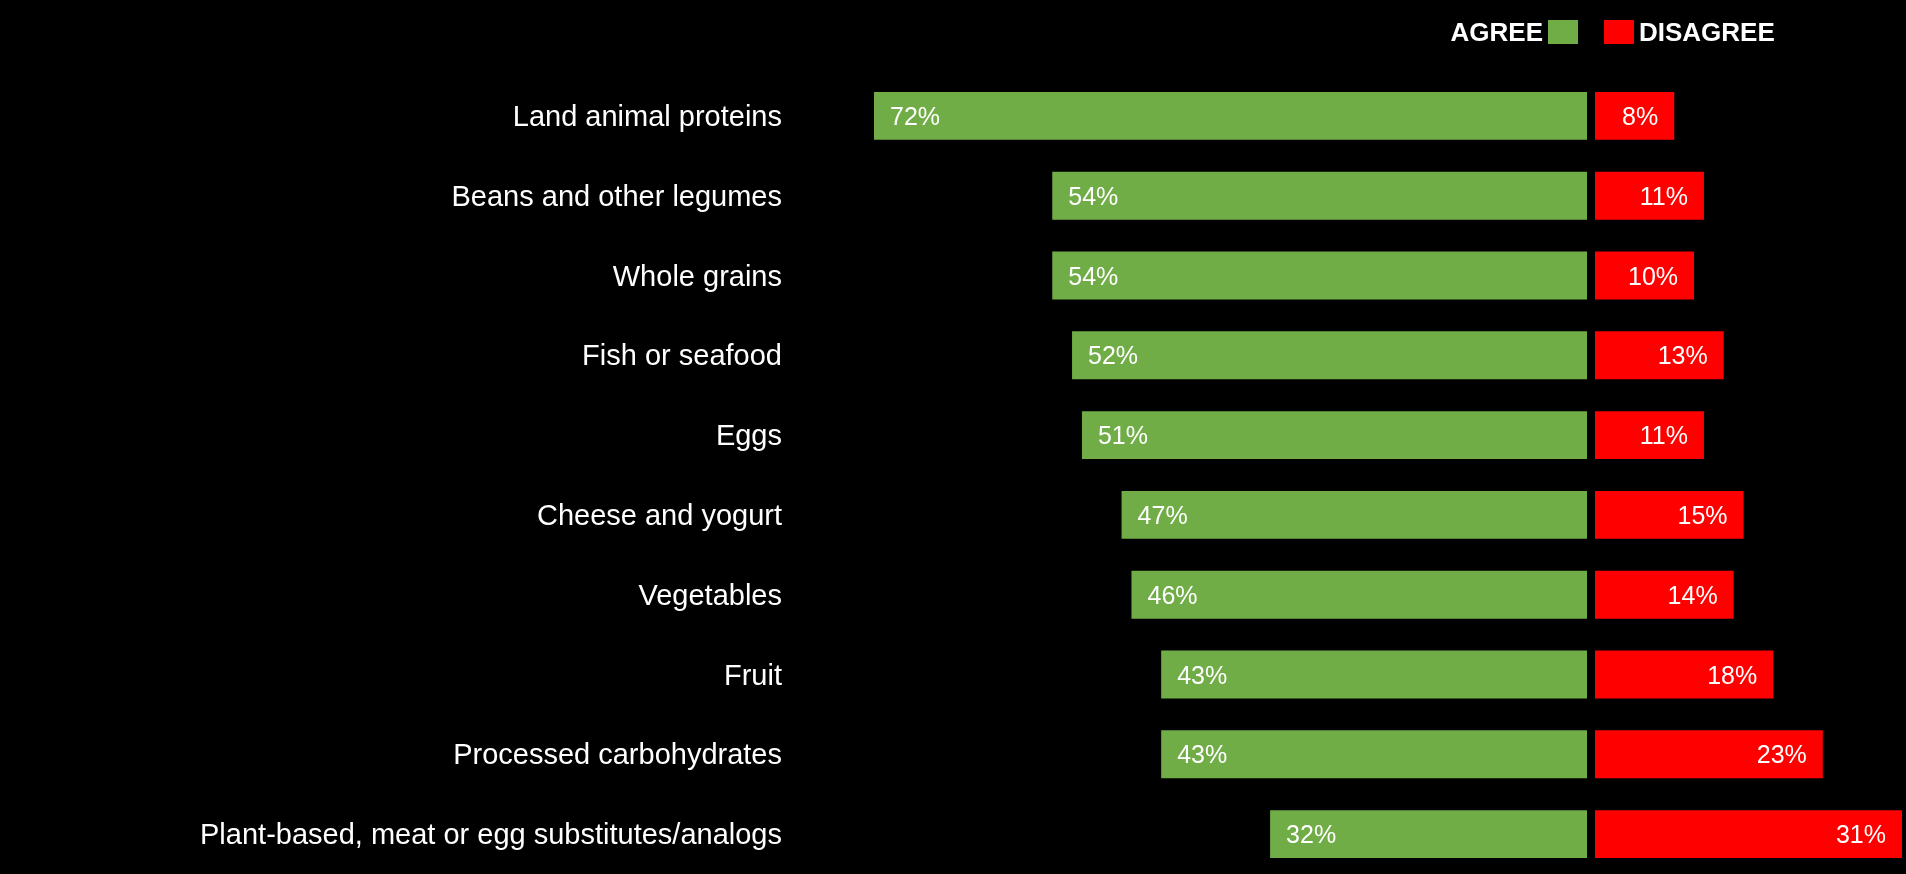  I want to click on data-label: 15%, so click(1702, 514).